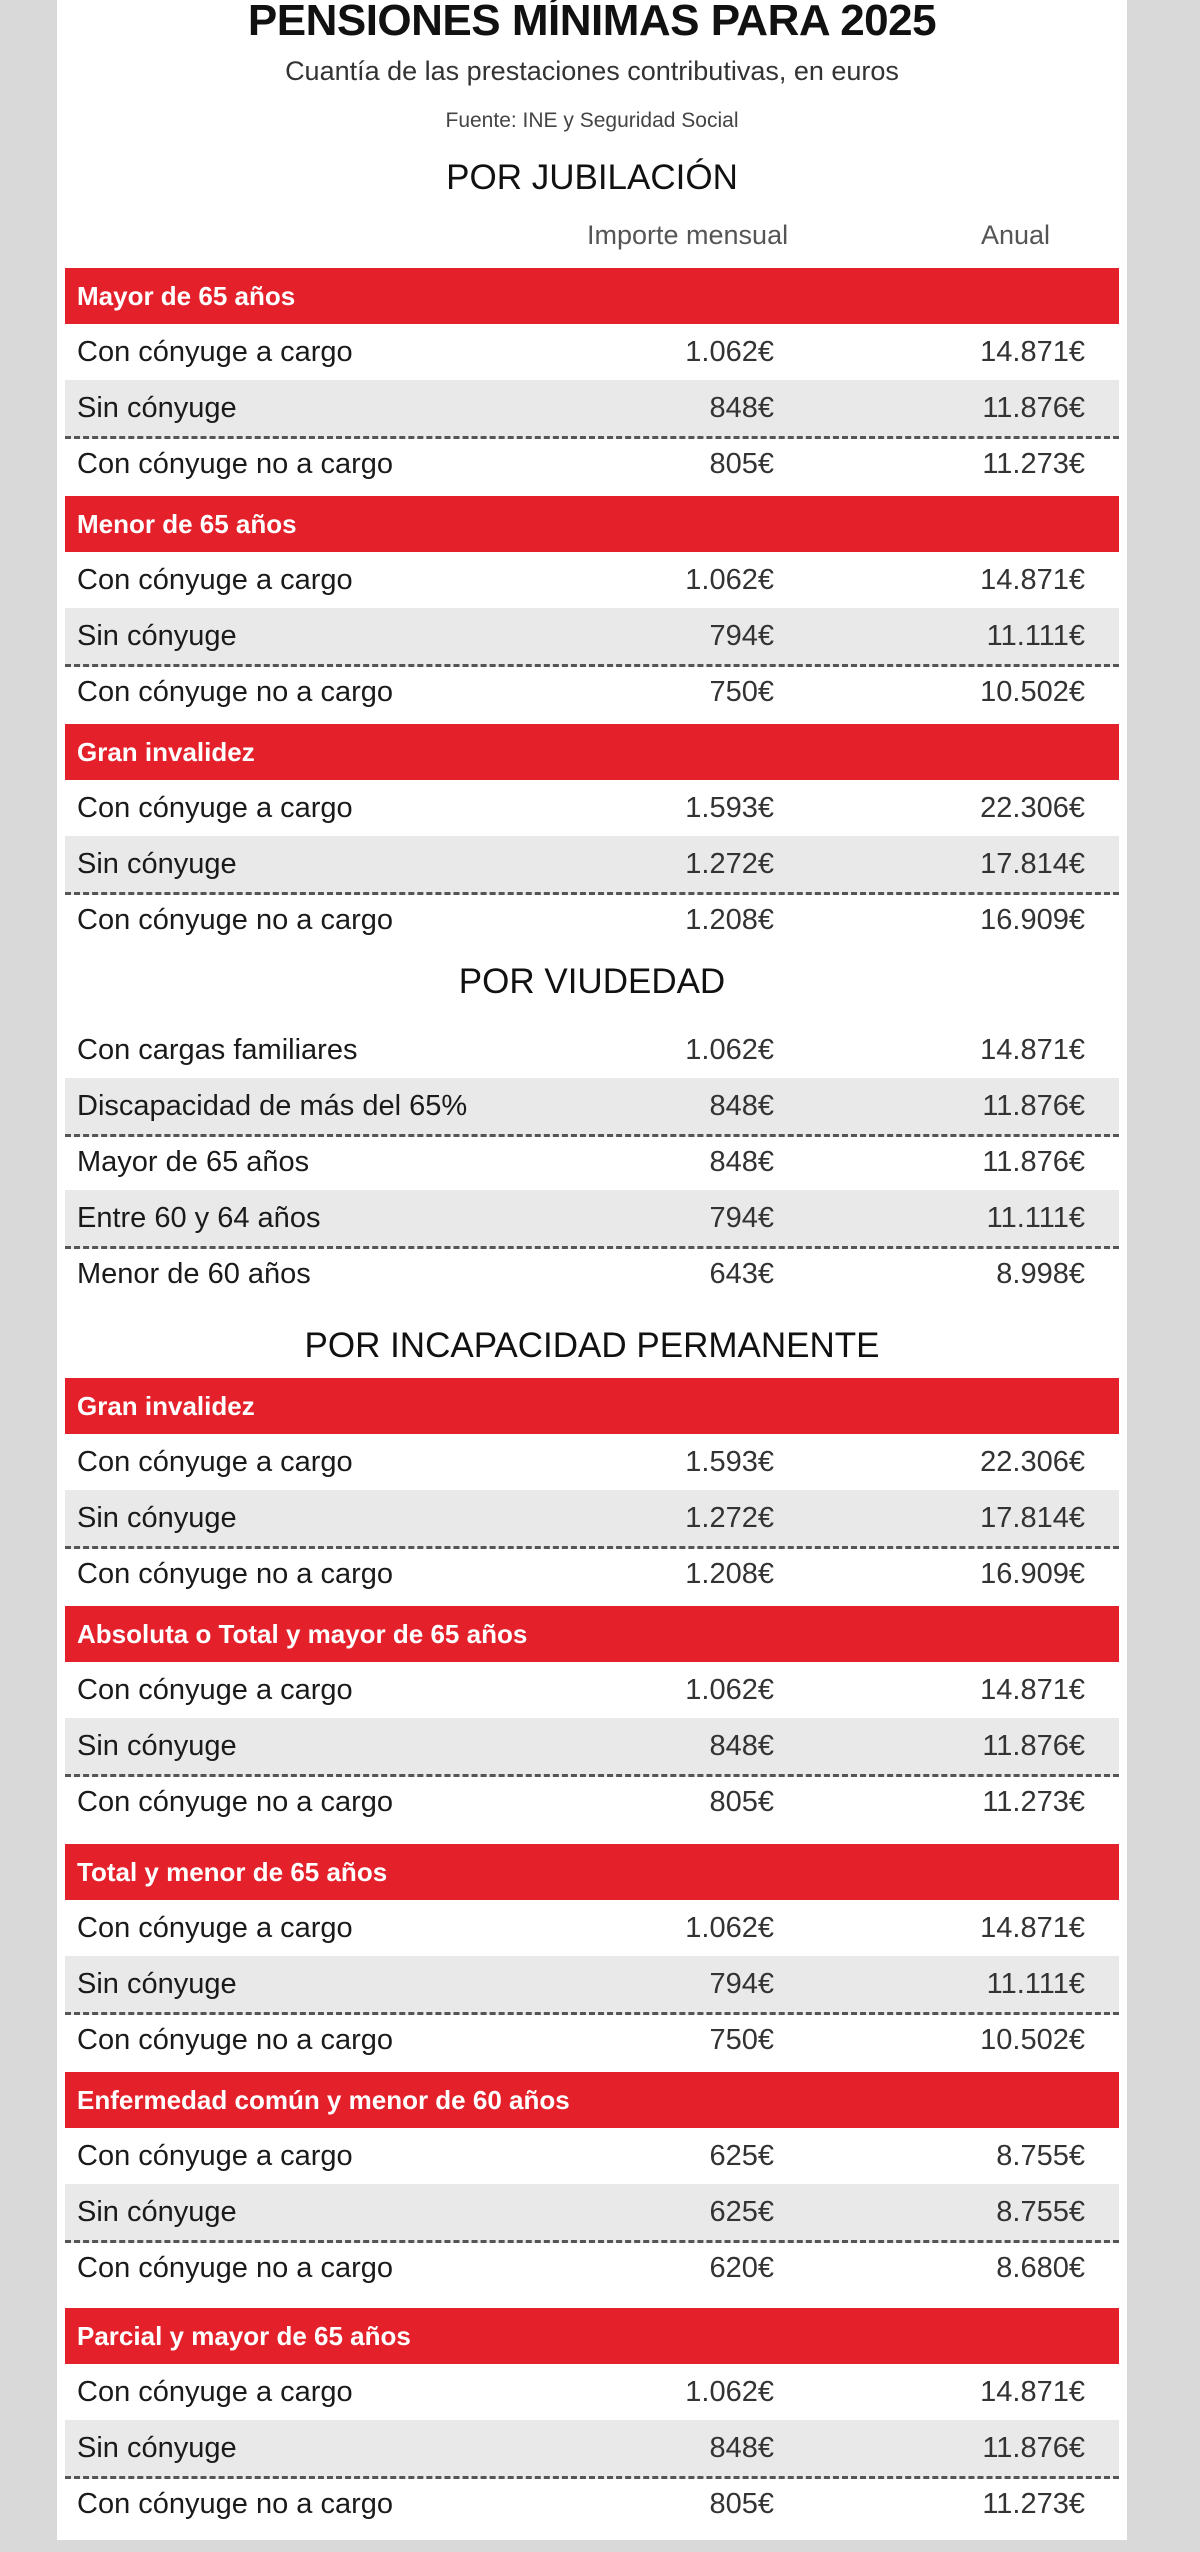 This screenshot has height=2552, width=1200. I want to click on group-header: Menor de 65 años, so click(592, 524).